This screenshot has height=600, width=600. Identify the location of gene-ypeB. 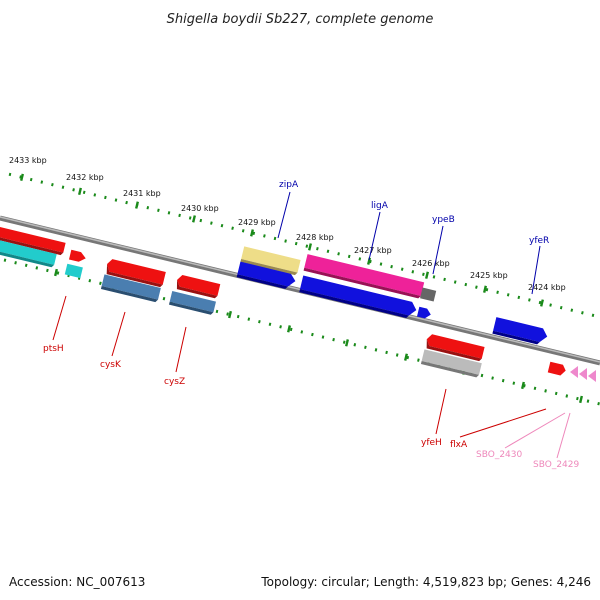
(428, 294).